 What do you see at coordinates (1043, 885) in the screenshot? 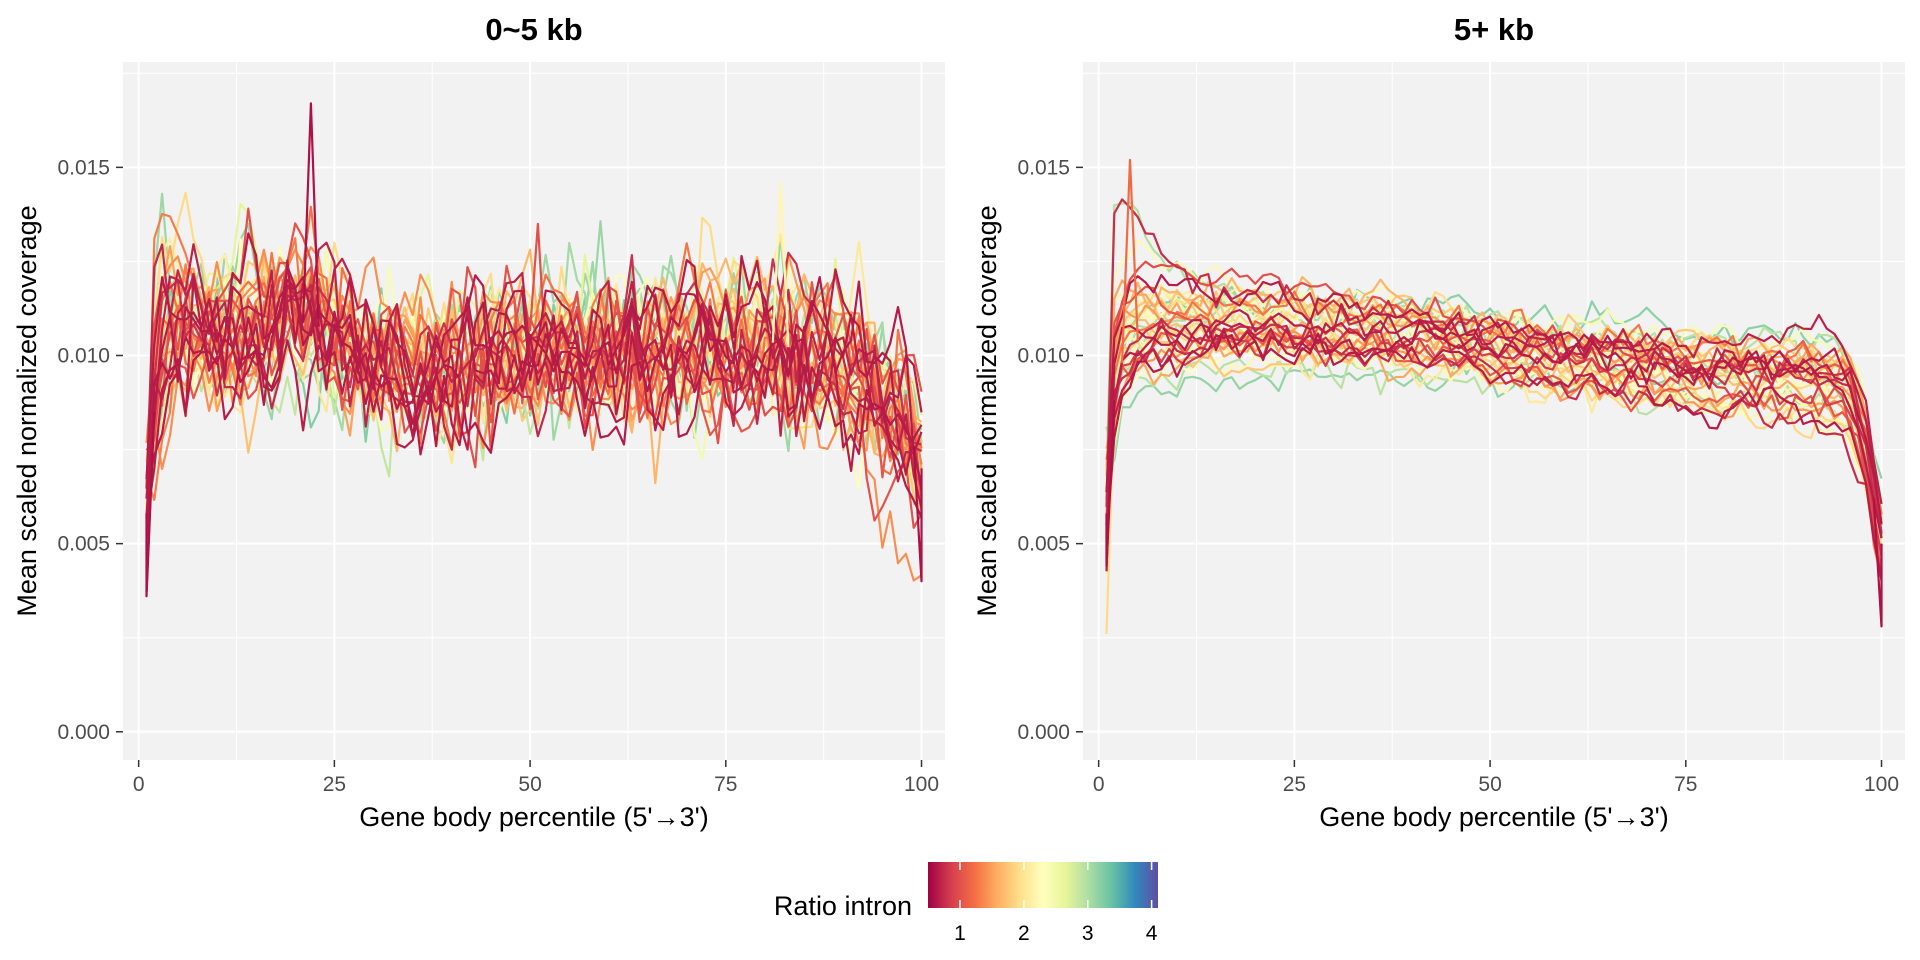
I see `legend-colorbar` at bounding box center [1043, 885].